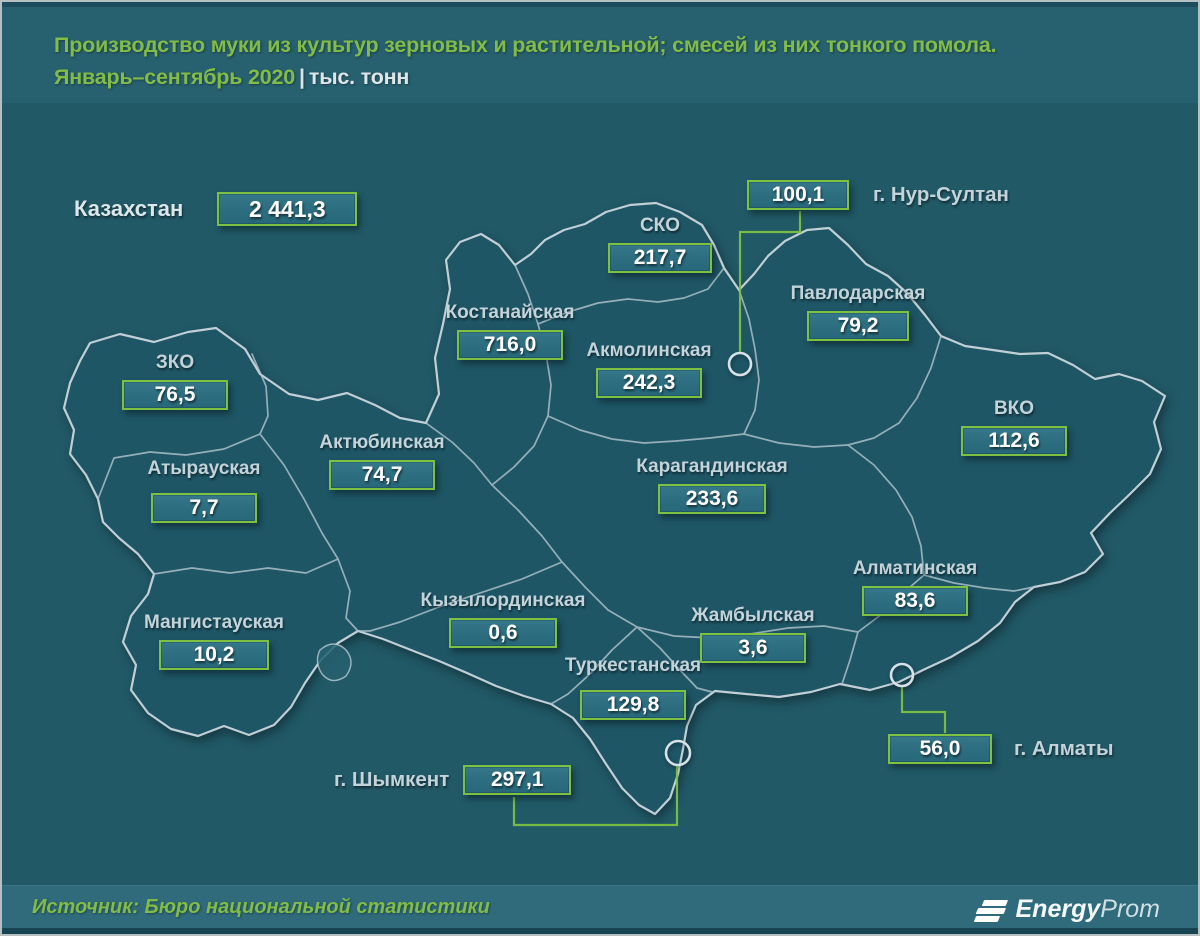 Image resolution: width=1200 pixels, height=936 pixels. I want to click on region-value-box: 74,7, so click(382, 475).